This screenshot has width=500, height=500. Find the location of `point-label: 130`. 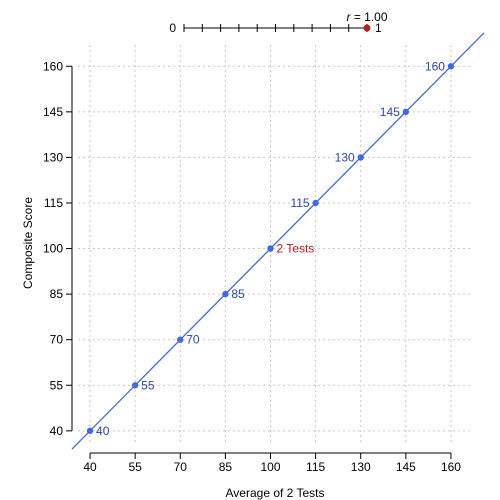

point-label: 130 is located at coordinates (345, 157).